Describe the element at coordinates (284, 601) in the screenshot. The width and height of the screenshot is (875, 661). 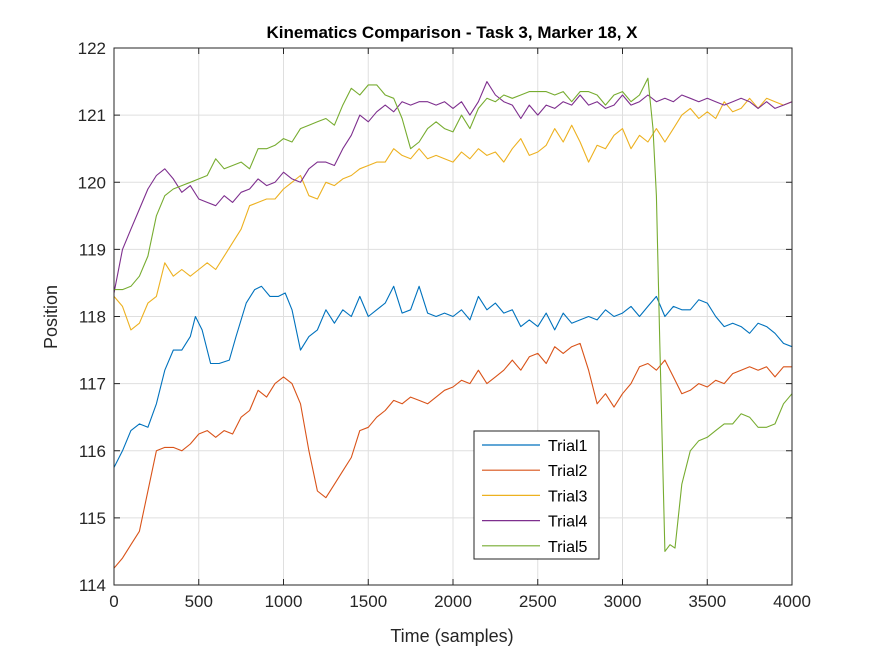
I see `x-tick-label: 1000` at that location.